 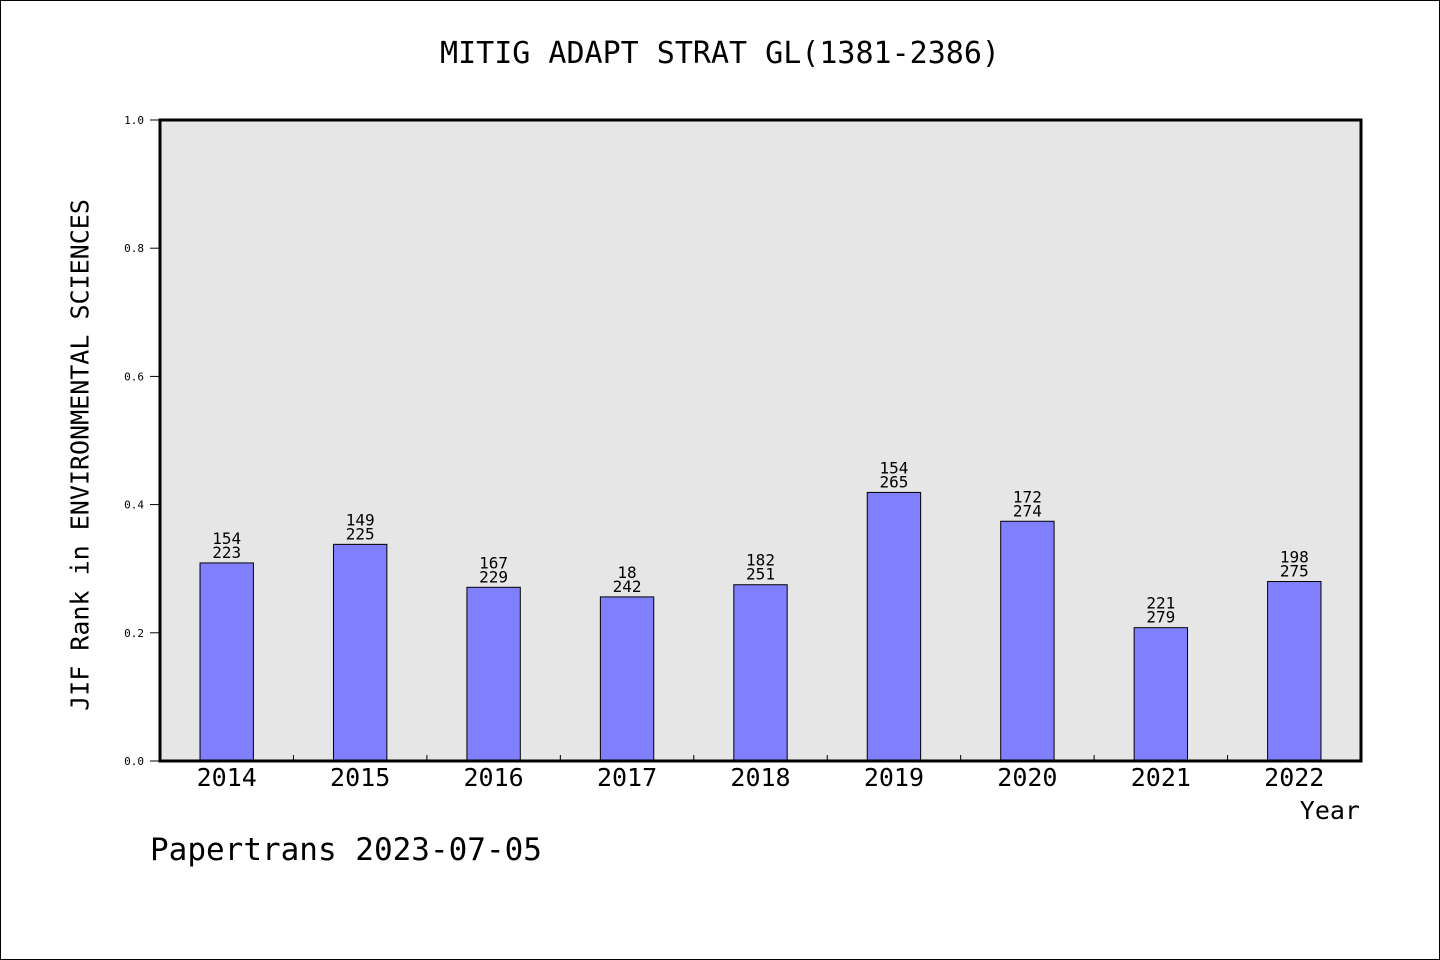 What do you see at coordinates (1329, 810) in the screenshot?
I see `x-axis-label: Year` at bounding box center [1329, 810].